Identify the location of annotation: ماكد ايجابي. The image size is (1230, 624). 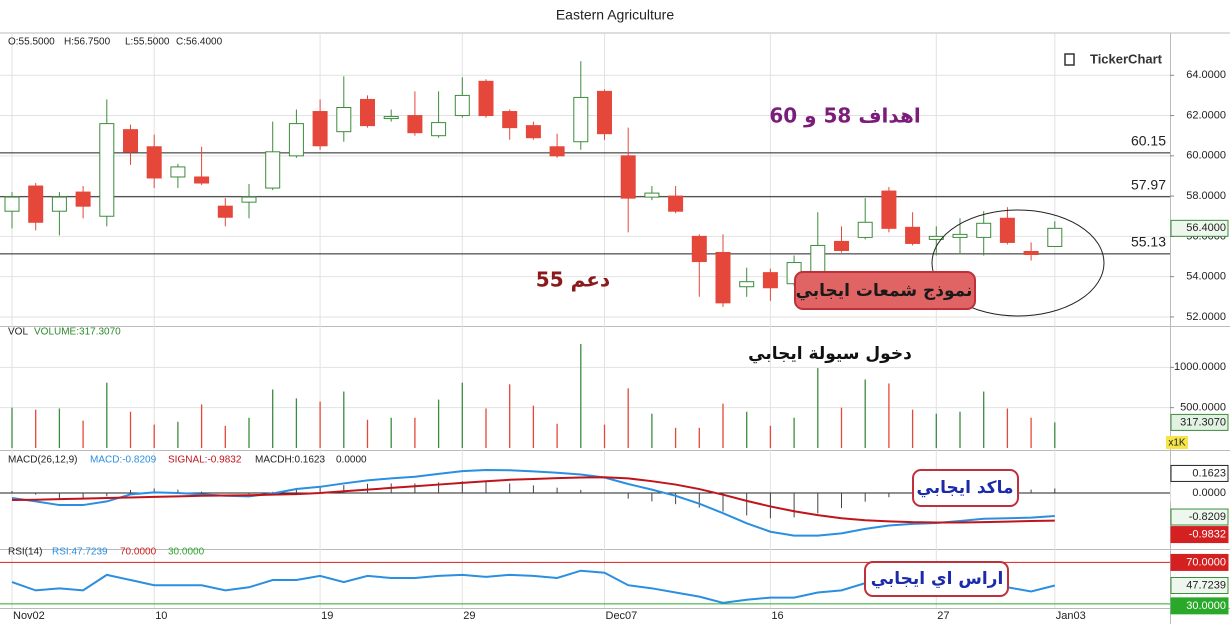
(965, 488).